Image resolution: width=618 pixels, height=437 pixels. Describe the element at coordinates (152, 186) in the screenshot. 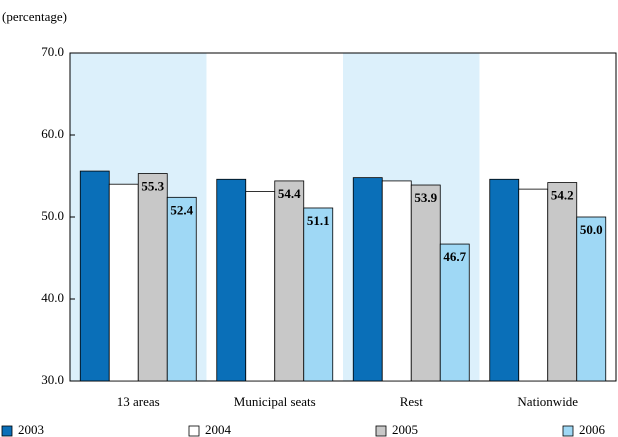

I see `value-label: 55.3` at that location.